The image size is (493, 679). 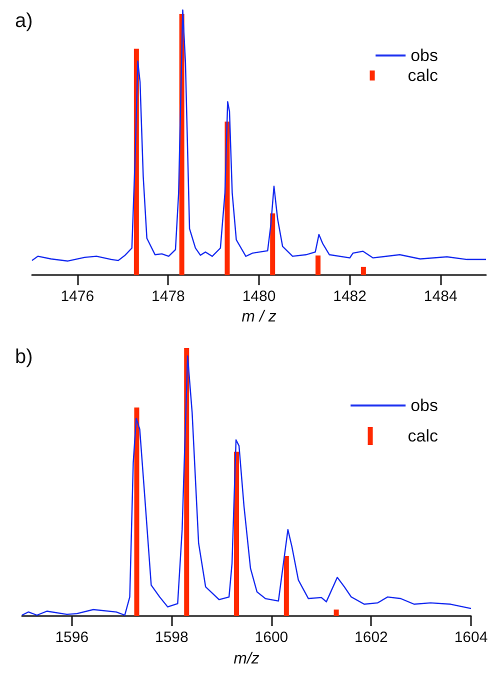 What do you see at coordinates (77, 297) in the screenshot?
I see `x-tick-label: 1476` at bounding box center [77, 297].